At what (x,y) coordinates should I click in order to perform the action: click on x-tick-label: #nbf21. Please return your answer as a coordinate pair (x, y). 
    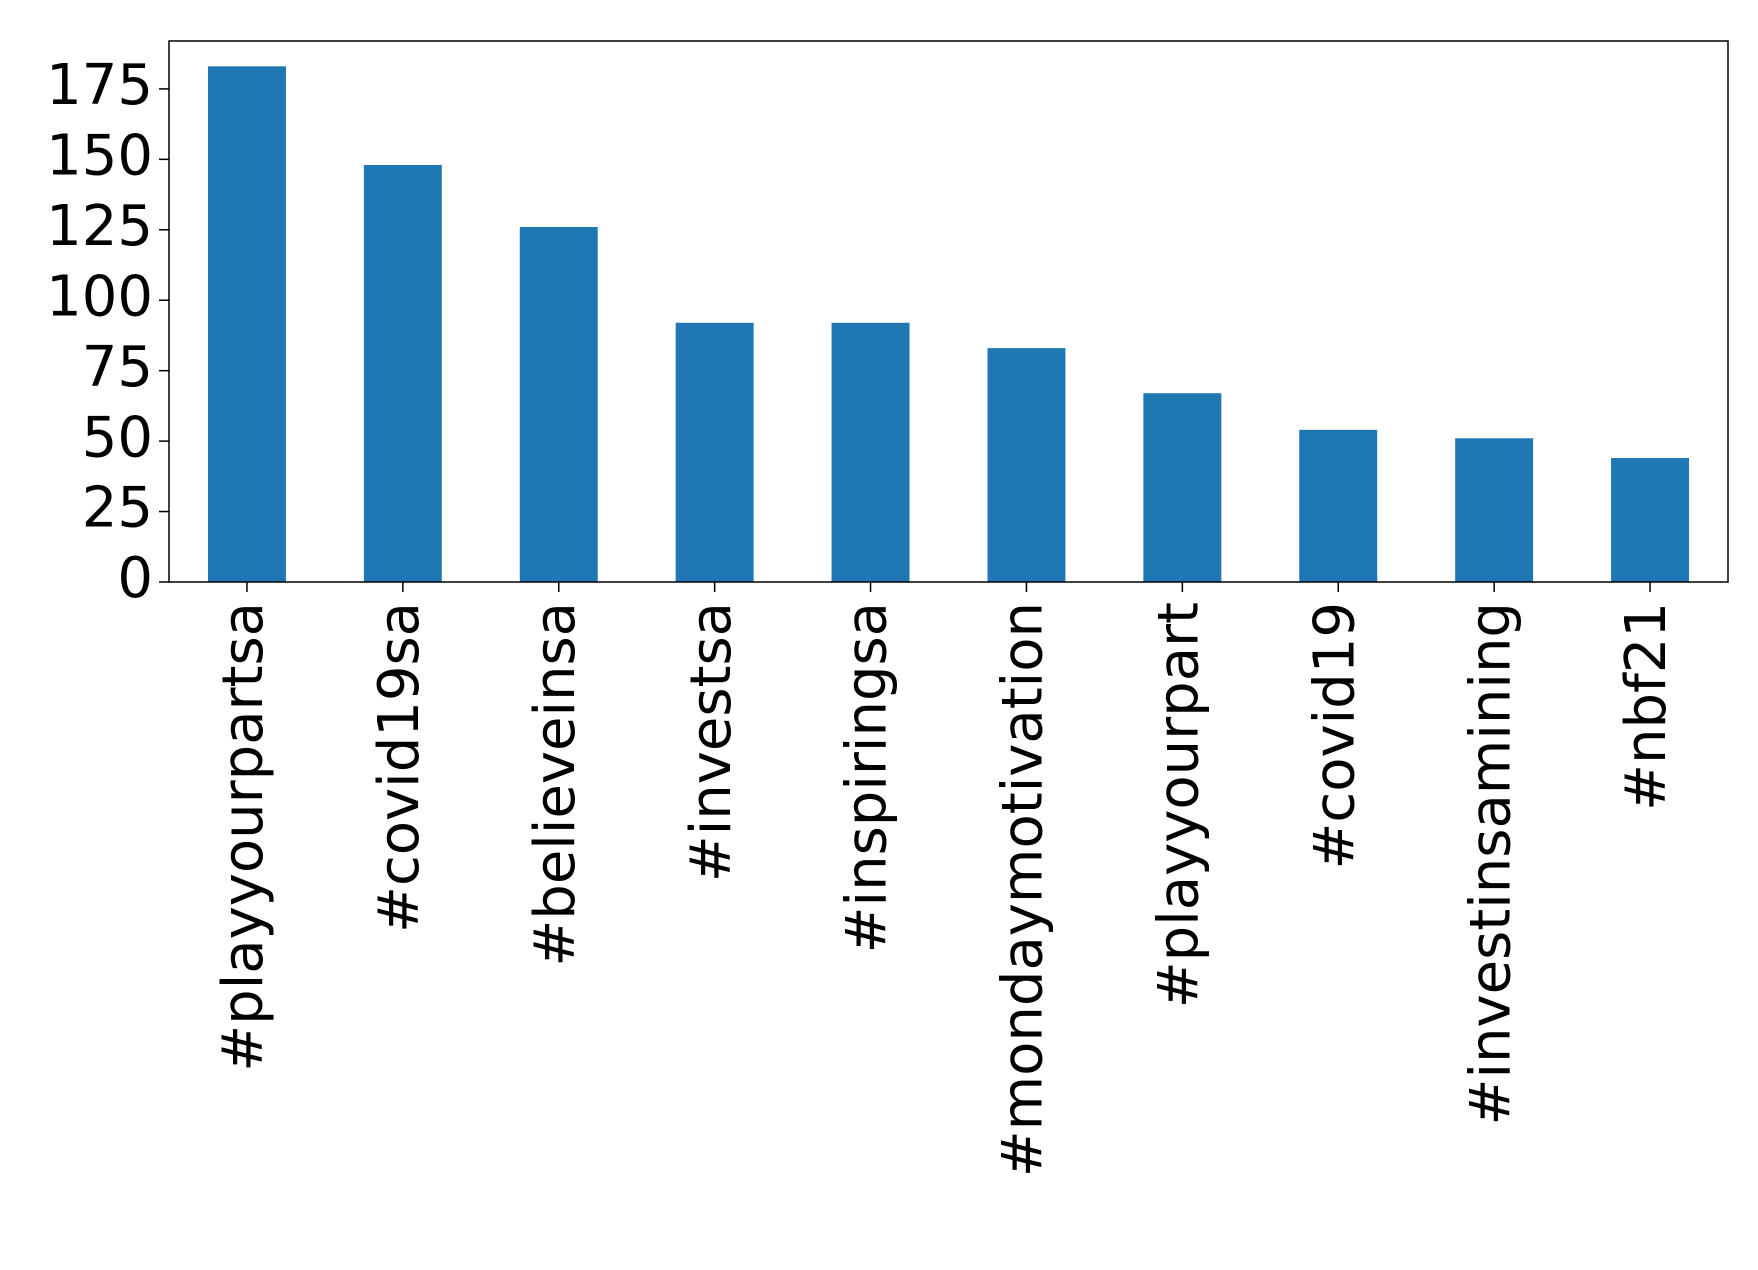
    Looking at the image, I should click on (1646, 706).